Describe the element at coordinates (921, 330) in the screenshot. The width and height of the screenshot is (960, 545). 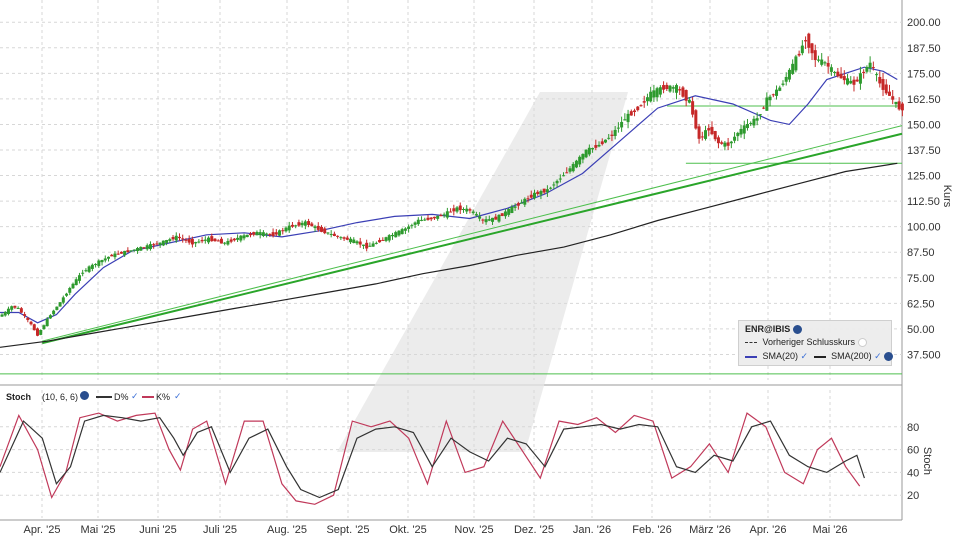
I see `y-tick-label: 50.00` at that location.